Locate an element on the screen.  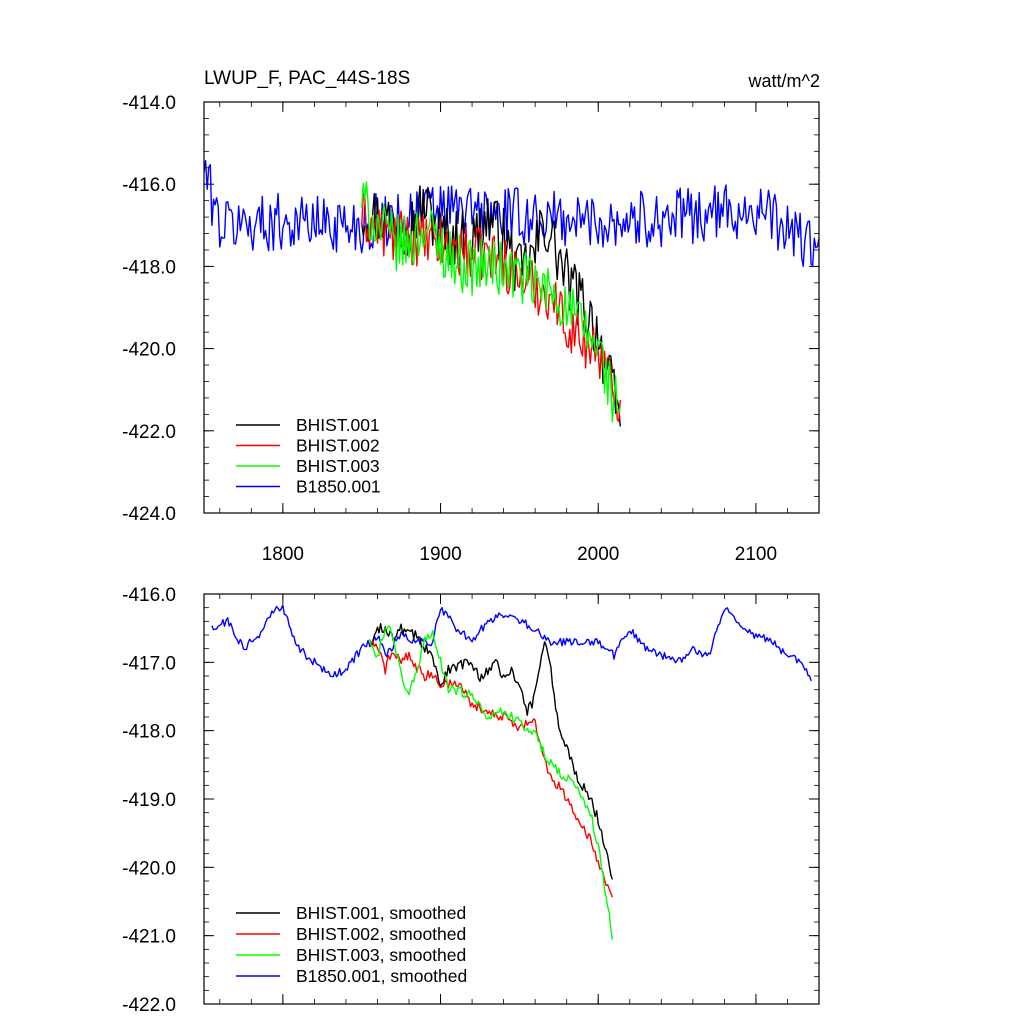
y-tick-label: -424.0 is located at coordinates (149, 514).